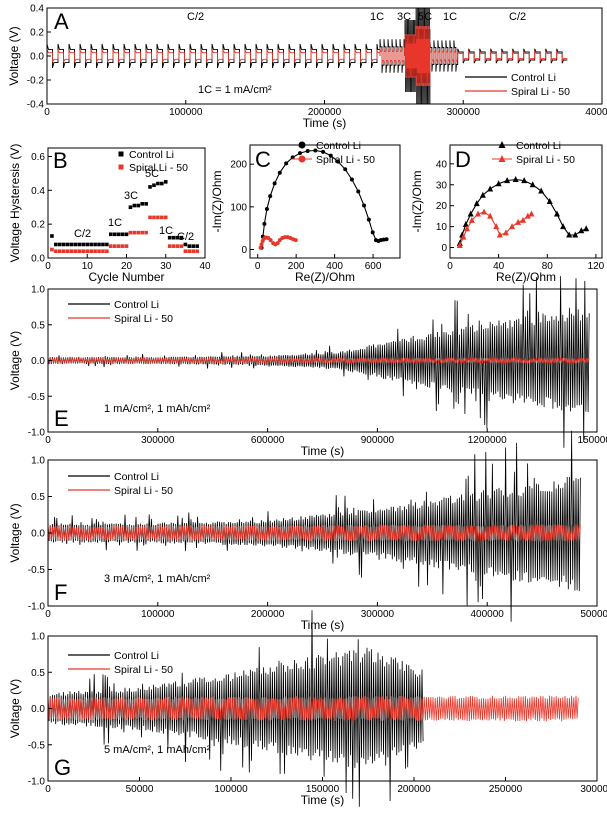 Image resolution: width=607 pixels, height=821 pixels. Describe the element at coordinates (205, 266) in the screenshot. I see `x-tick-label: 40` at that location.